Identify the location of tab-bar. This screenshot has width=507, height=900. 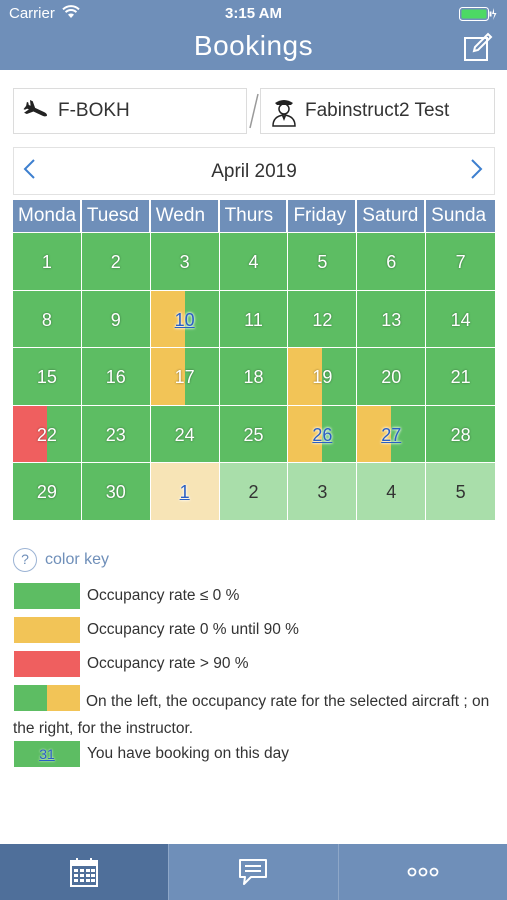
(253, 872).